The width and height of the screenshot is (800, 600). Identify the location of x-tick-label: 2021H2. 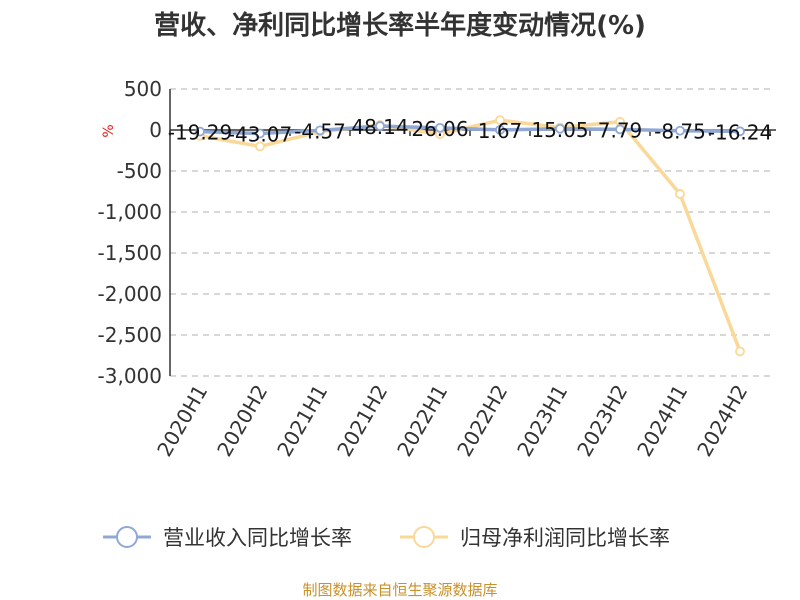
(362, 421).